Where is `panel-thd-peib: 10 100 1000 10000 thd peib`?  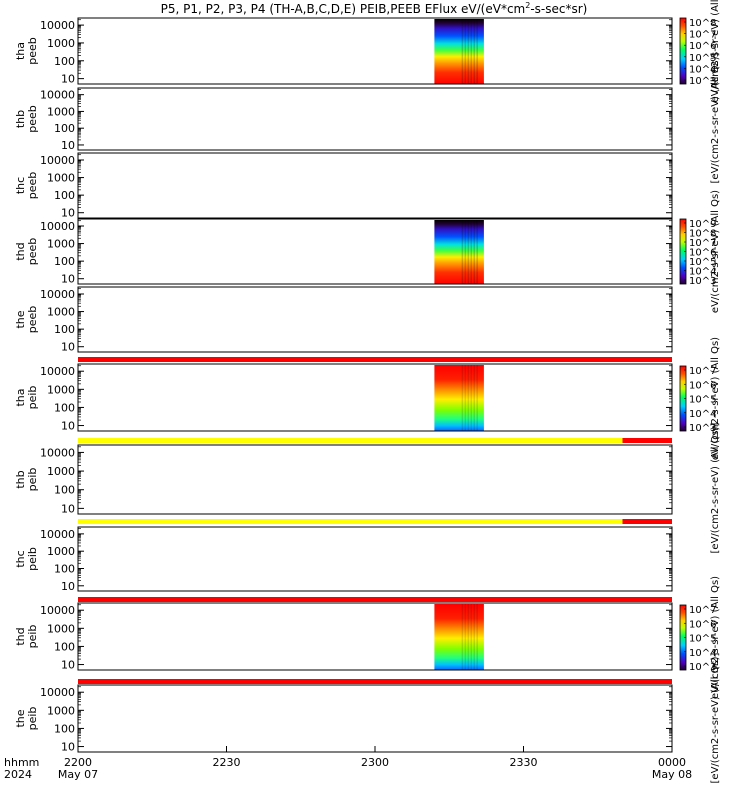 panel-thd-peib: 10 100 1000 10000 thd peib is located at coordinates (343, 637).